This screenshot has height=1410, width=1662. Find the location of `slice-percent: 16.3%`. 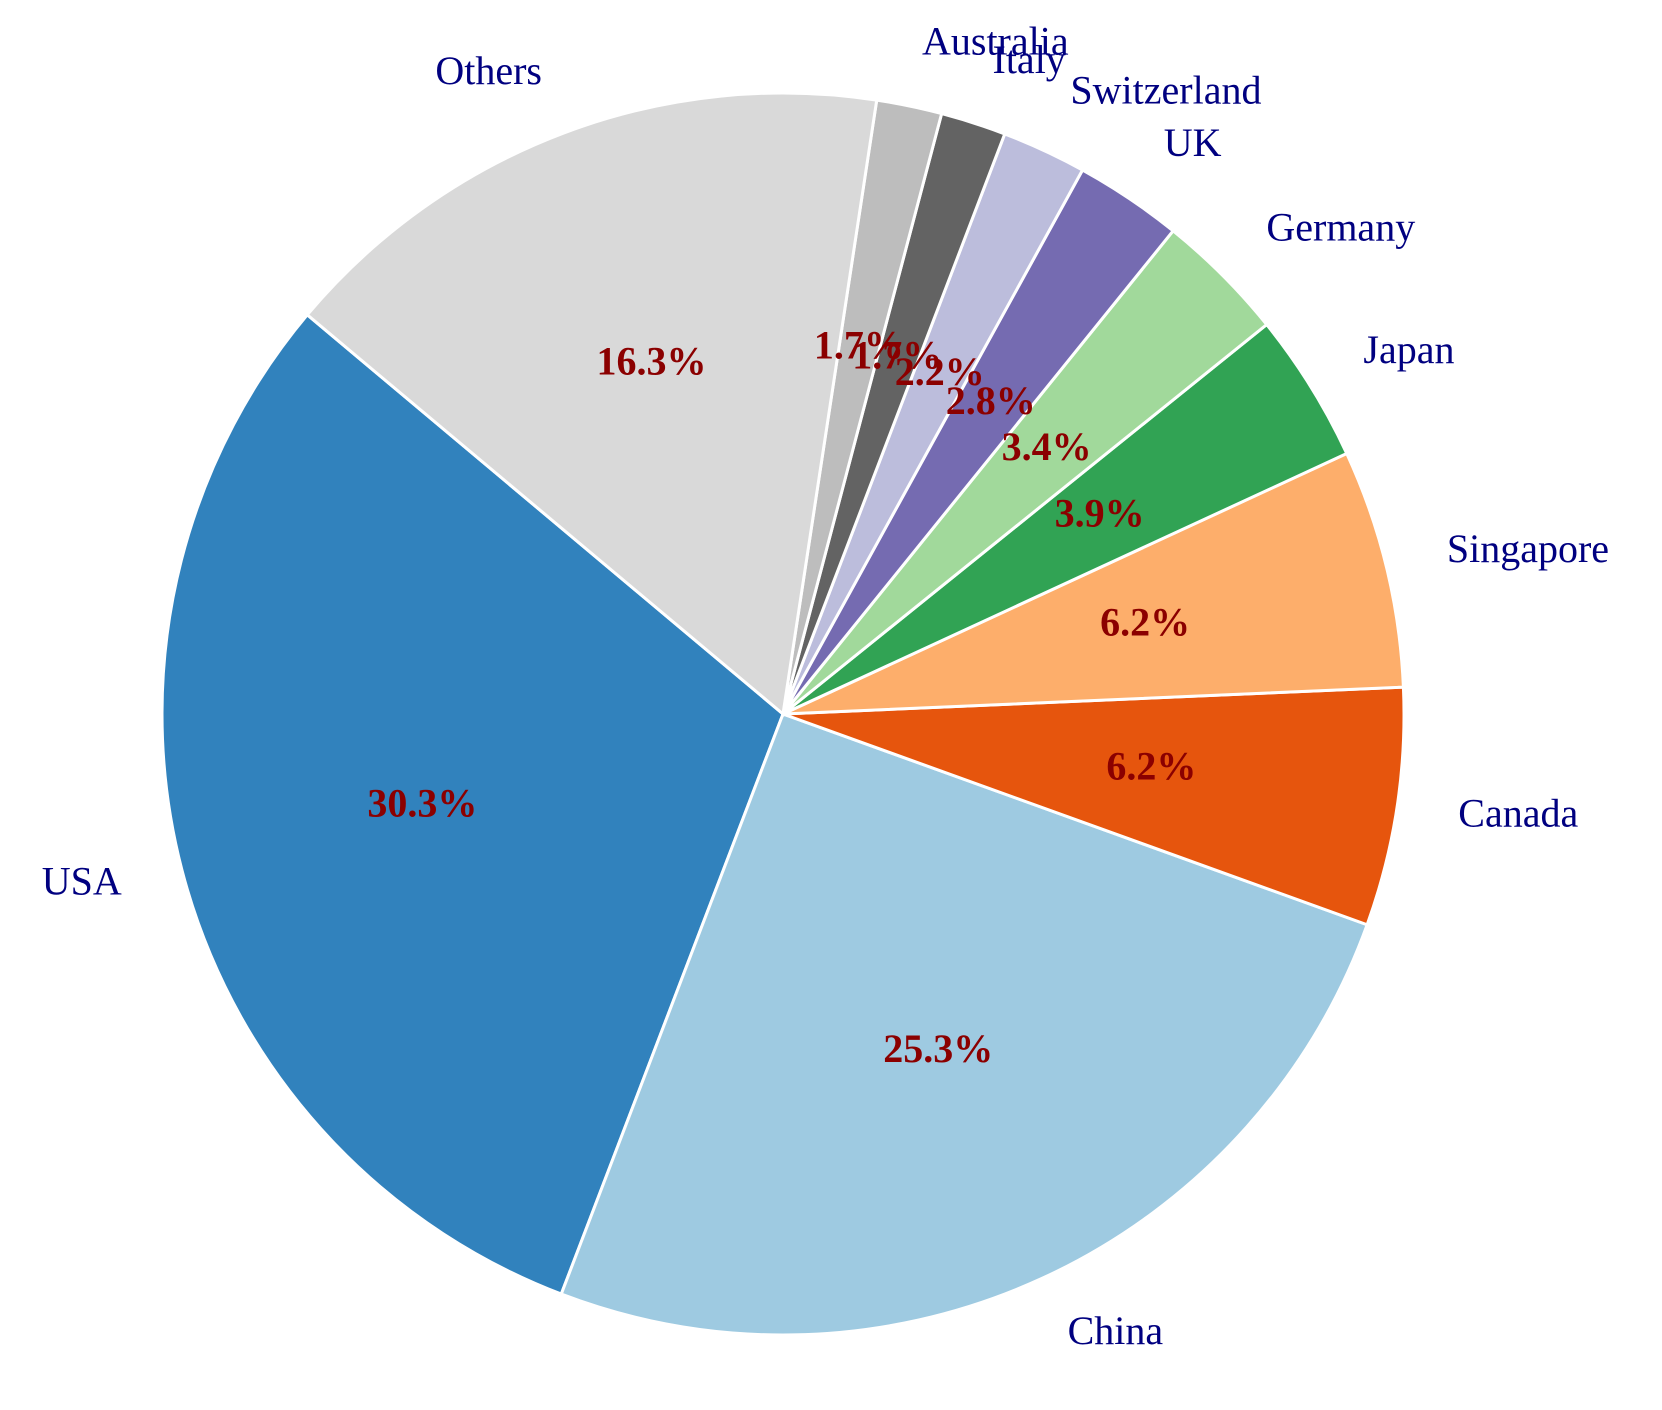

slice-percent: 16.3% is located at coordinates (652, 361).